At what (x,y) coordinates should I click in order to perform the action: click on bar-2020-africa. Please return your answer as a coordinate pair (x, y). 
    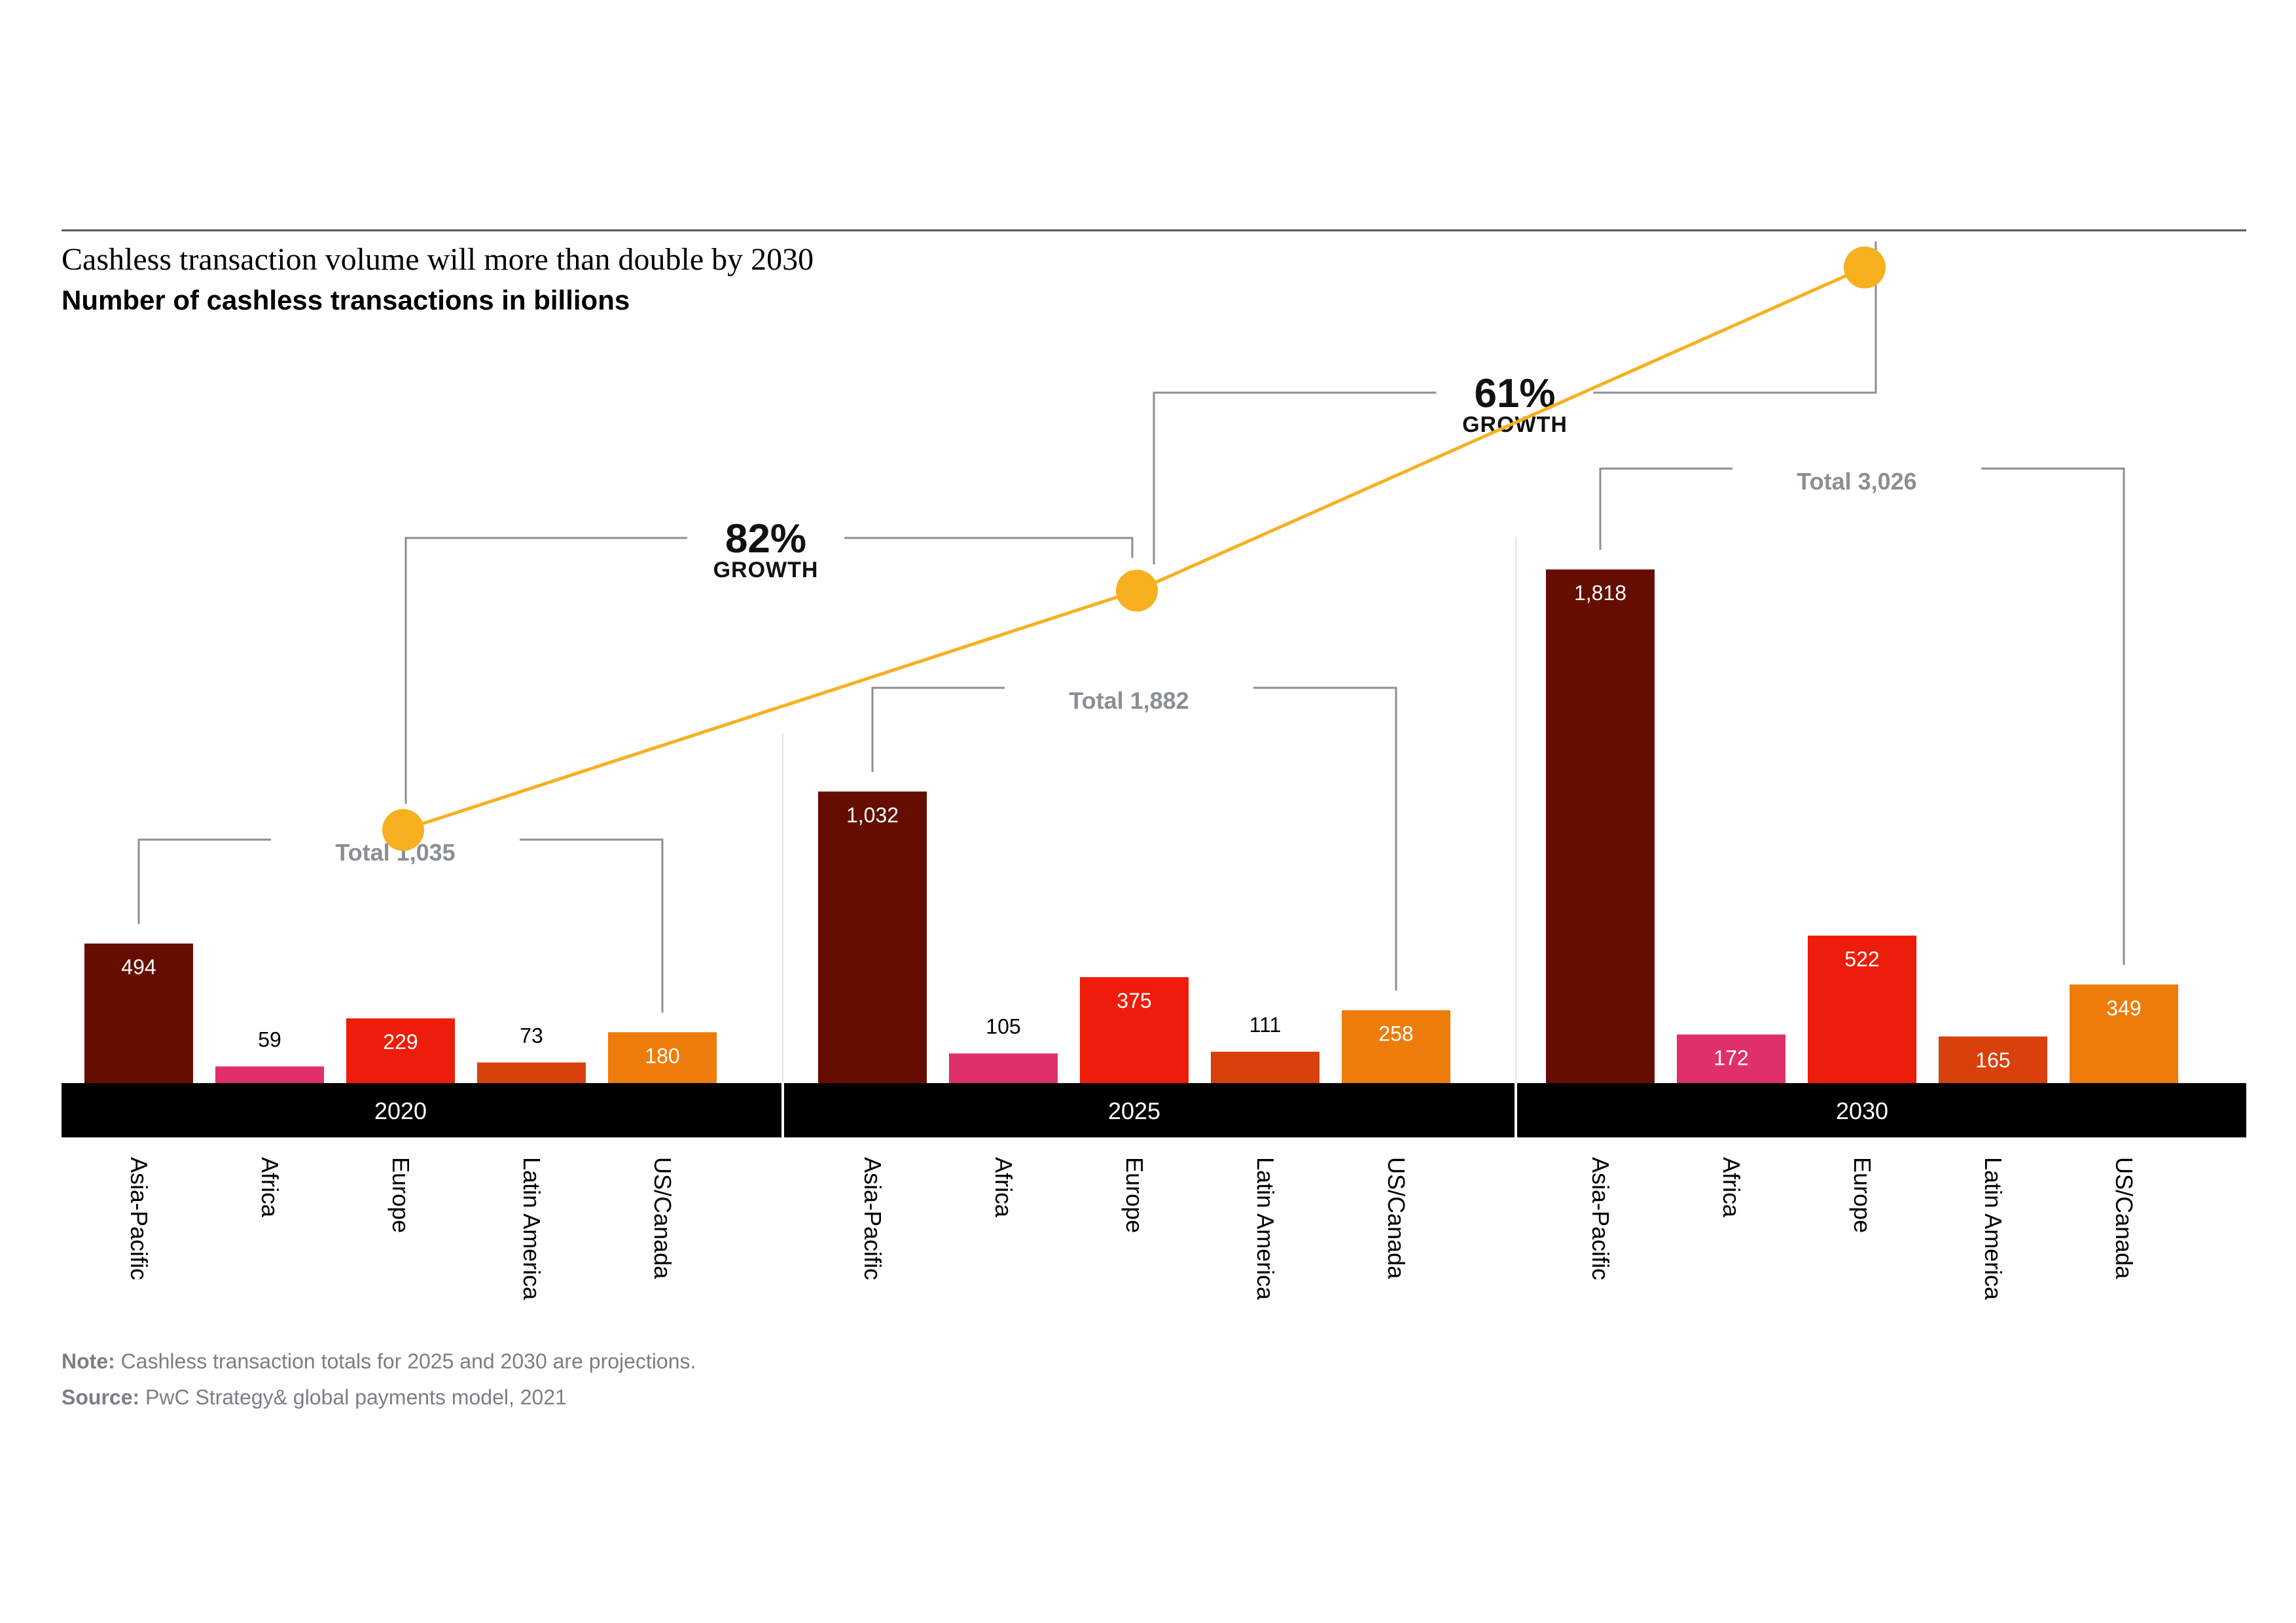
    Looking at the image, I should click on (269, 1074).